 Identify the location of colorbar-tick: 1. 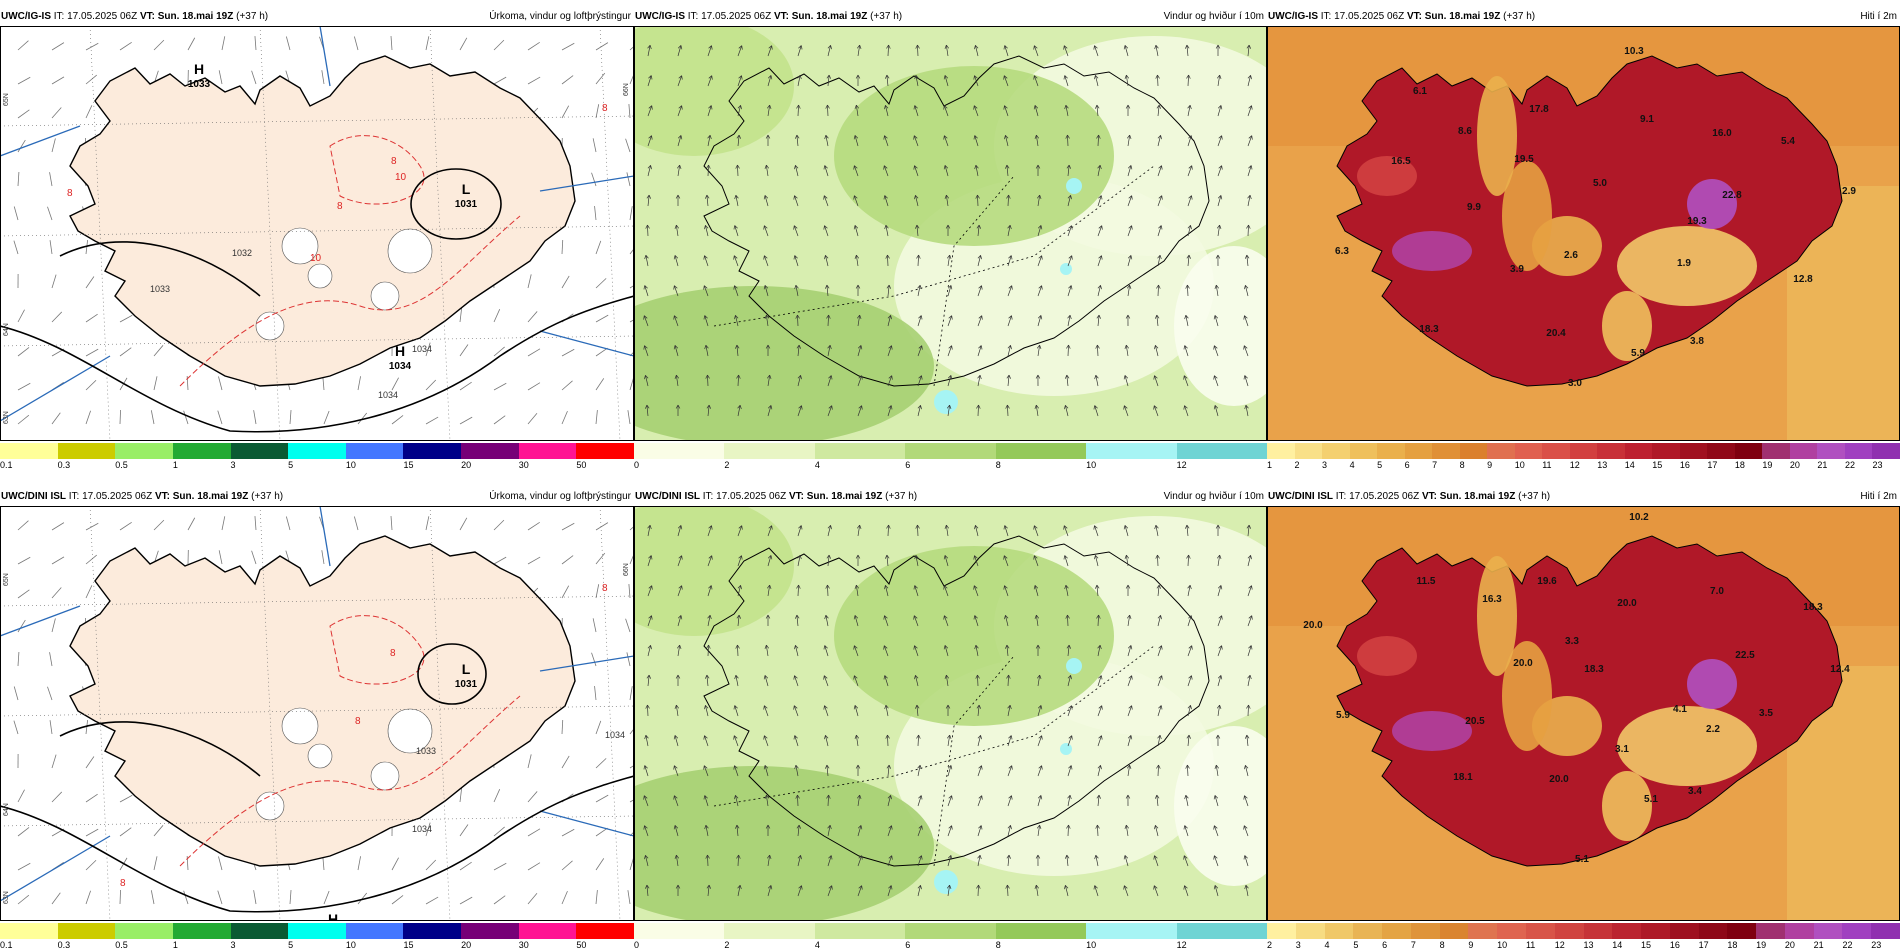
(175, 465).